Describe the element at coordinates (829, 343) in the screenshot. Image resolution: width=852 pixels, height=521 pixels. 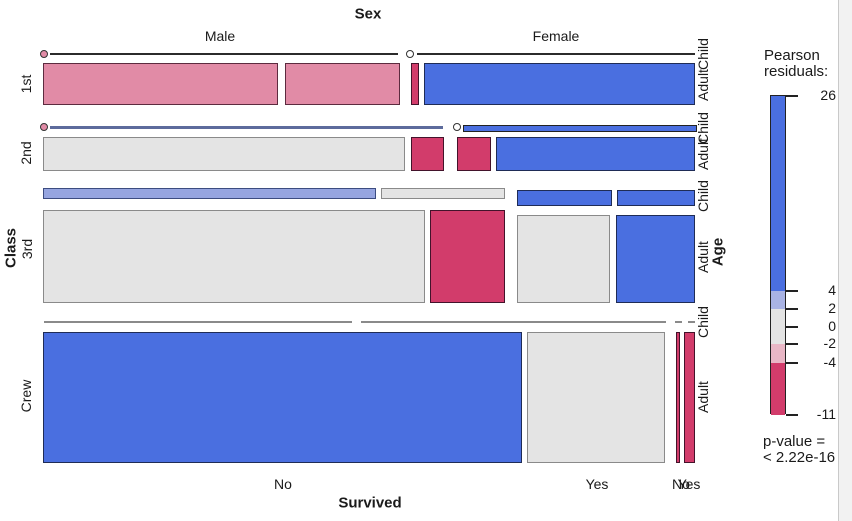
I see `colorbar-tick-label: -2` at that location.